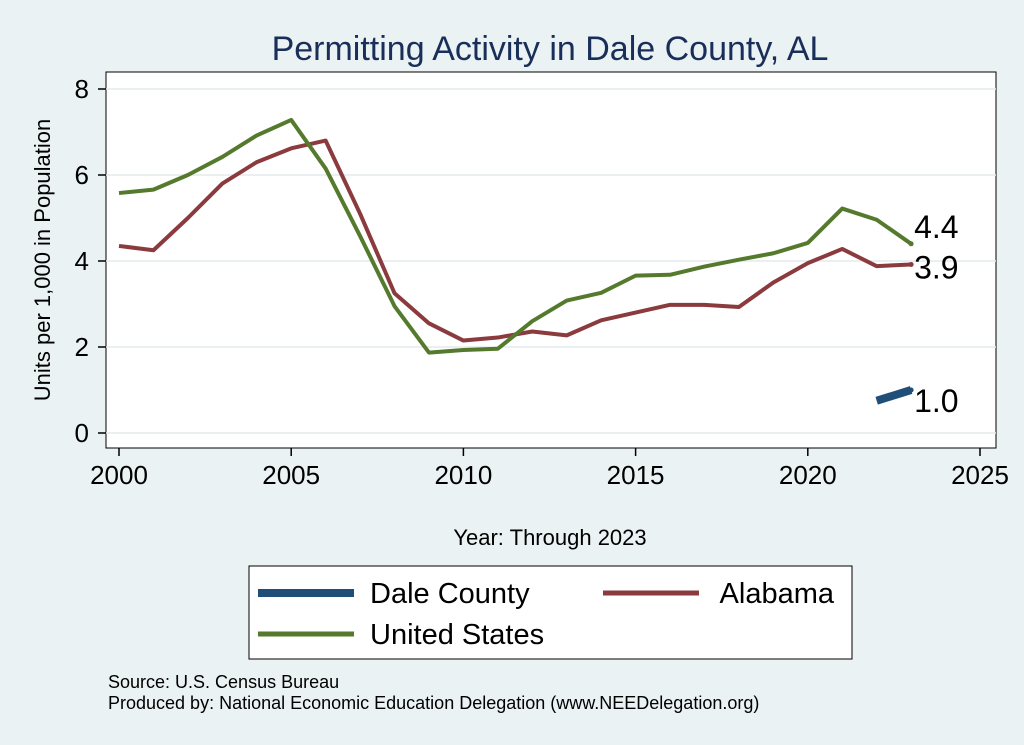  What do you see at coordinates (894, 395) in the screenshot?
I see `series-line-dale-county` at bounding box center [894, 395].